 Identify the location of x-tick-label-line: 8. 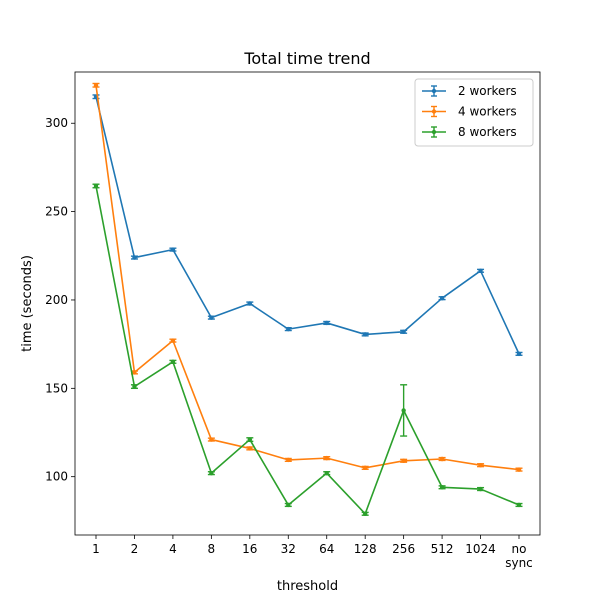
(212, 549).